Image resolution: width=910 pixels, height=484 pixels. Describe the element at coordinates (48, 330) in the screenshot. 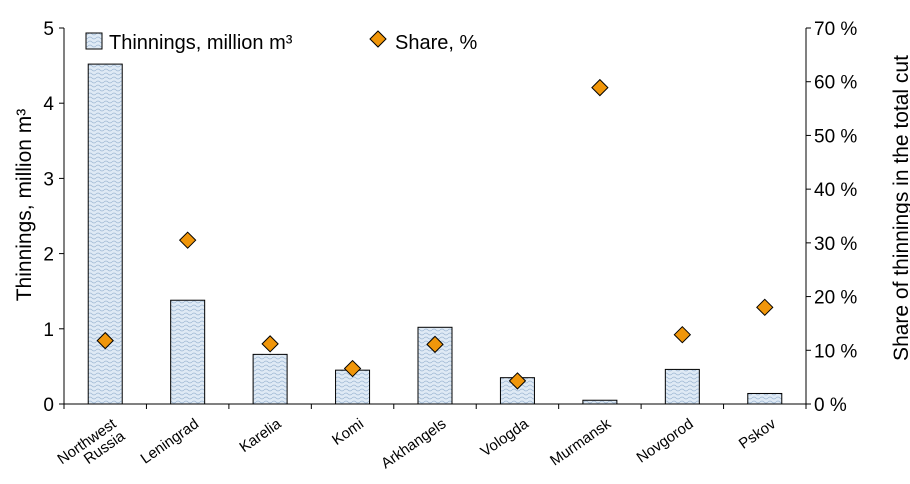

I see `y-tick-label: 1` at that location.